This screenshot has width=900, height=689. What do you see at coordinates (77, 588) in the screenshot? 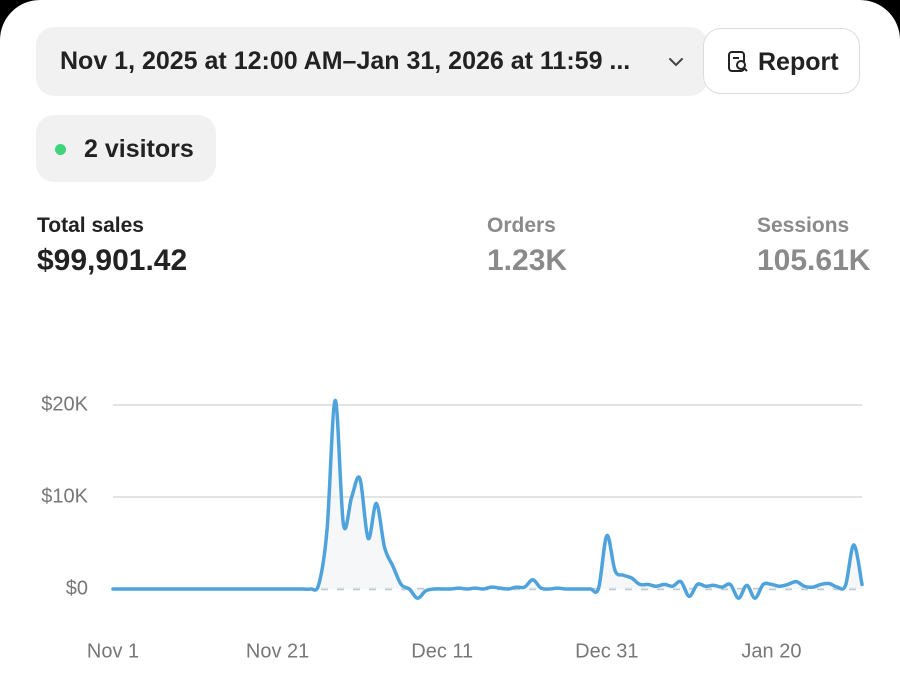
I see `y-tick-label: $0` at bounding box center [77, 588].